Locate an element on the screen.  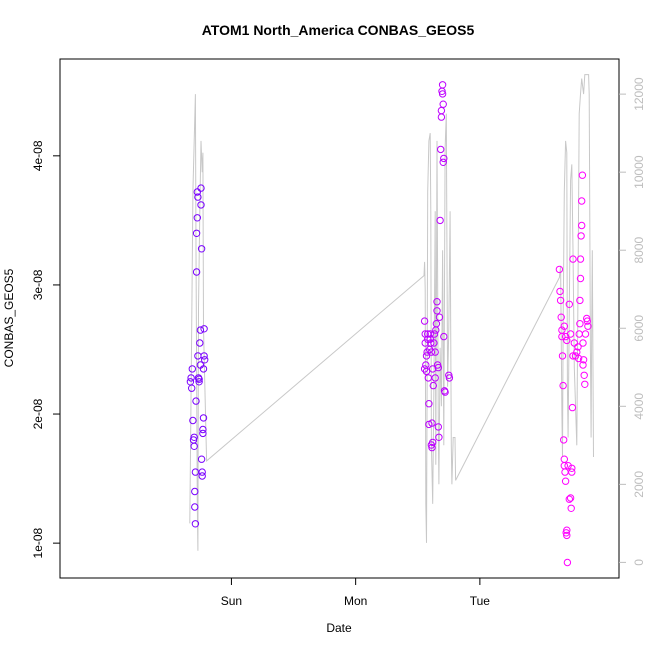
y-axis-label: CONBAS_GEOS5 is located at coordinates (9, 317).